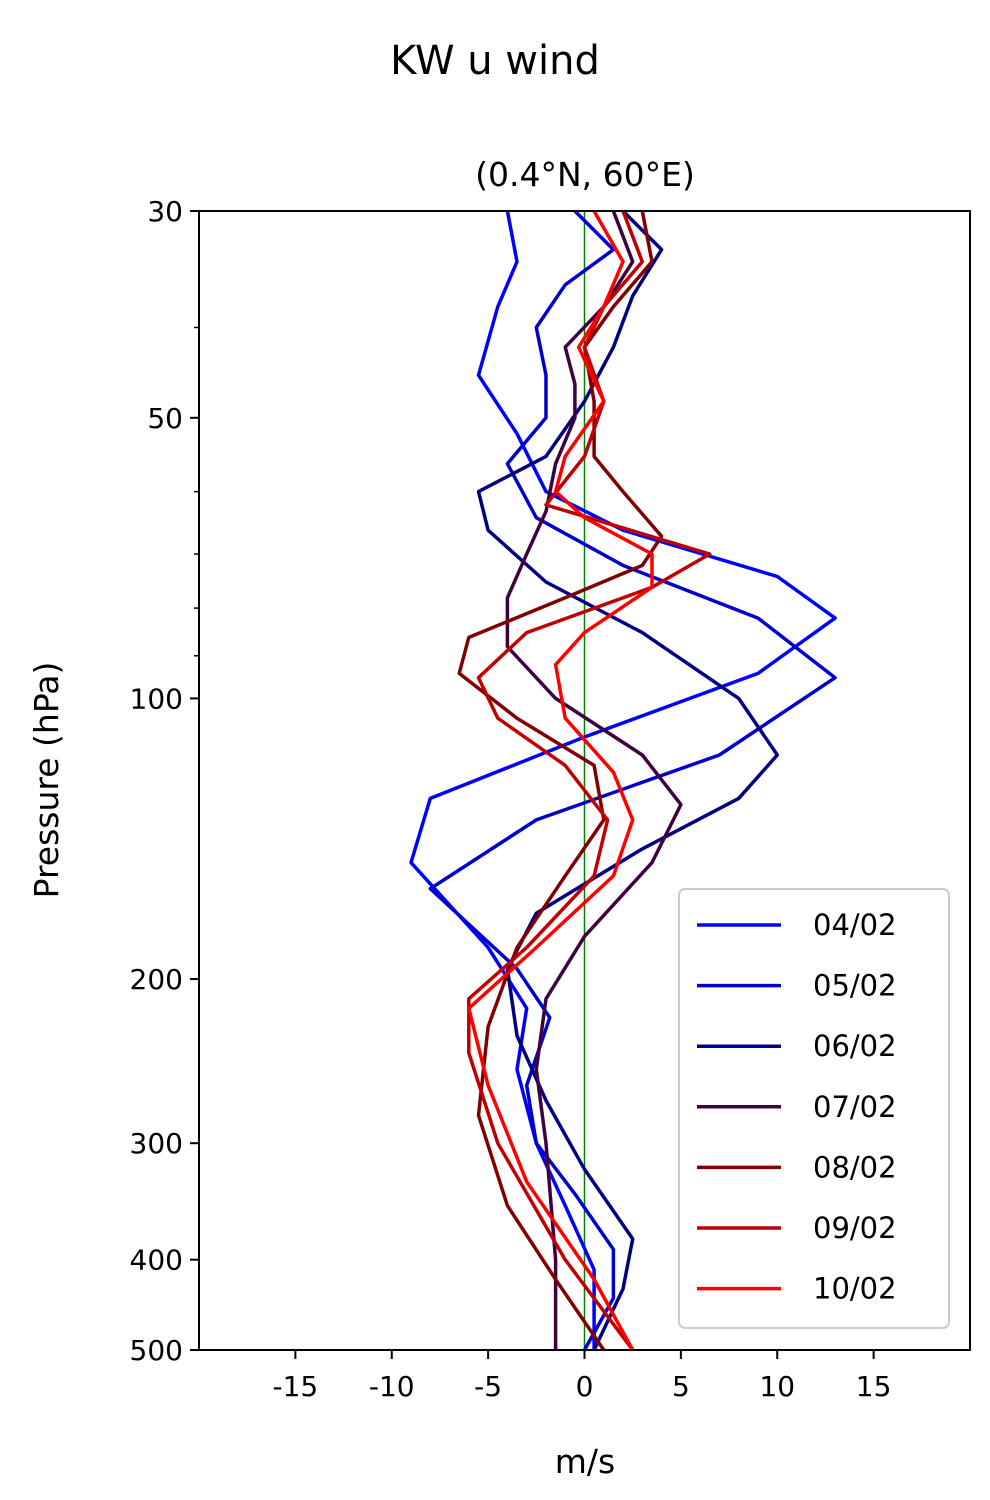 The image size is (990, 1500). What do you see at coordinates (855, 1046) in the screenshot?
I see `legend-label: 06/02` at bounding box center [855, 1046].